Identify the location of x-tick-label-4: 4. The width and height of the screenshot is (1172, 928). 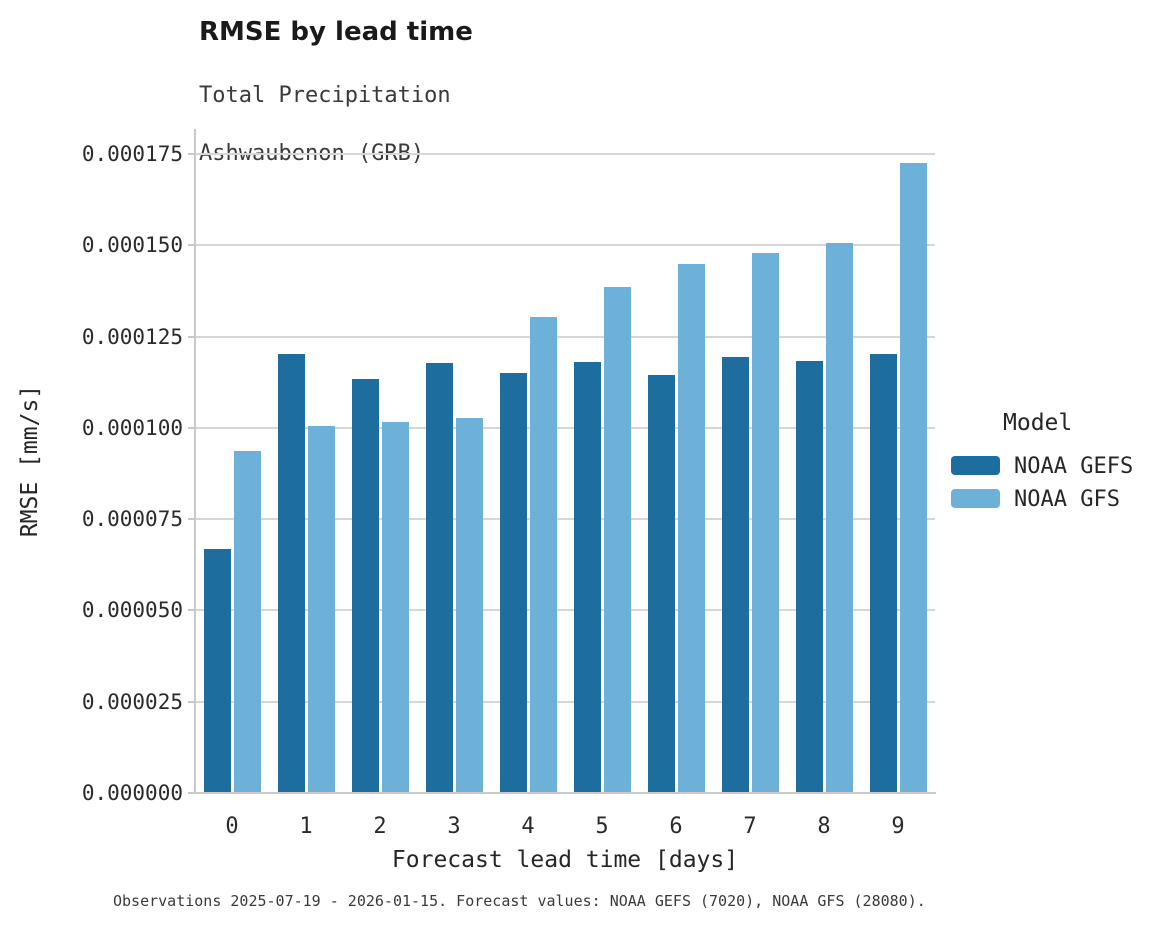
(528, 826).